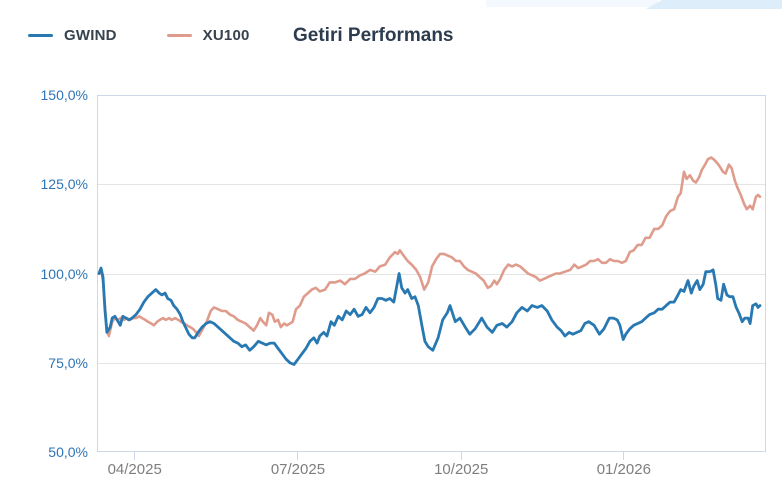 This screenshot has width=782, height=502. I want to click on x-axis-label-01-2026: 01/2026, so click(623, 469).